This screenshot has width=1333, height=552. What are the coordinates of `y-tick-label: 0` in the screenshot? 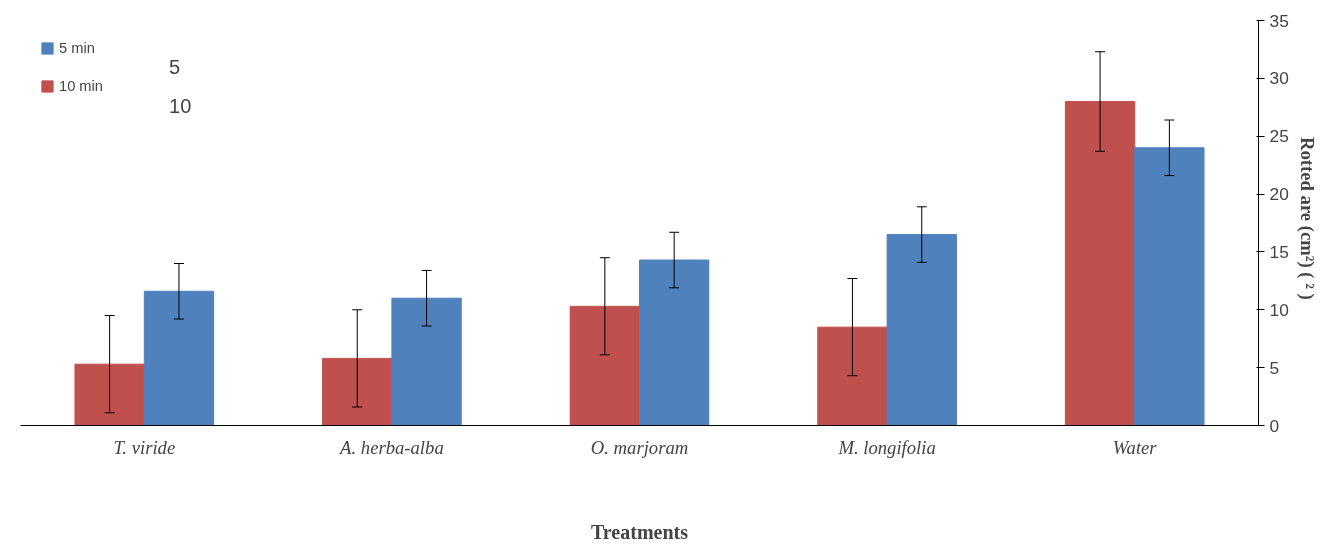 It's located at (1274, 425).